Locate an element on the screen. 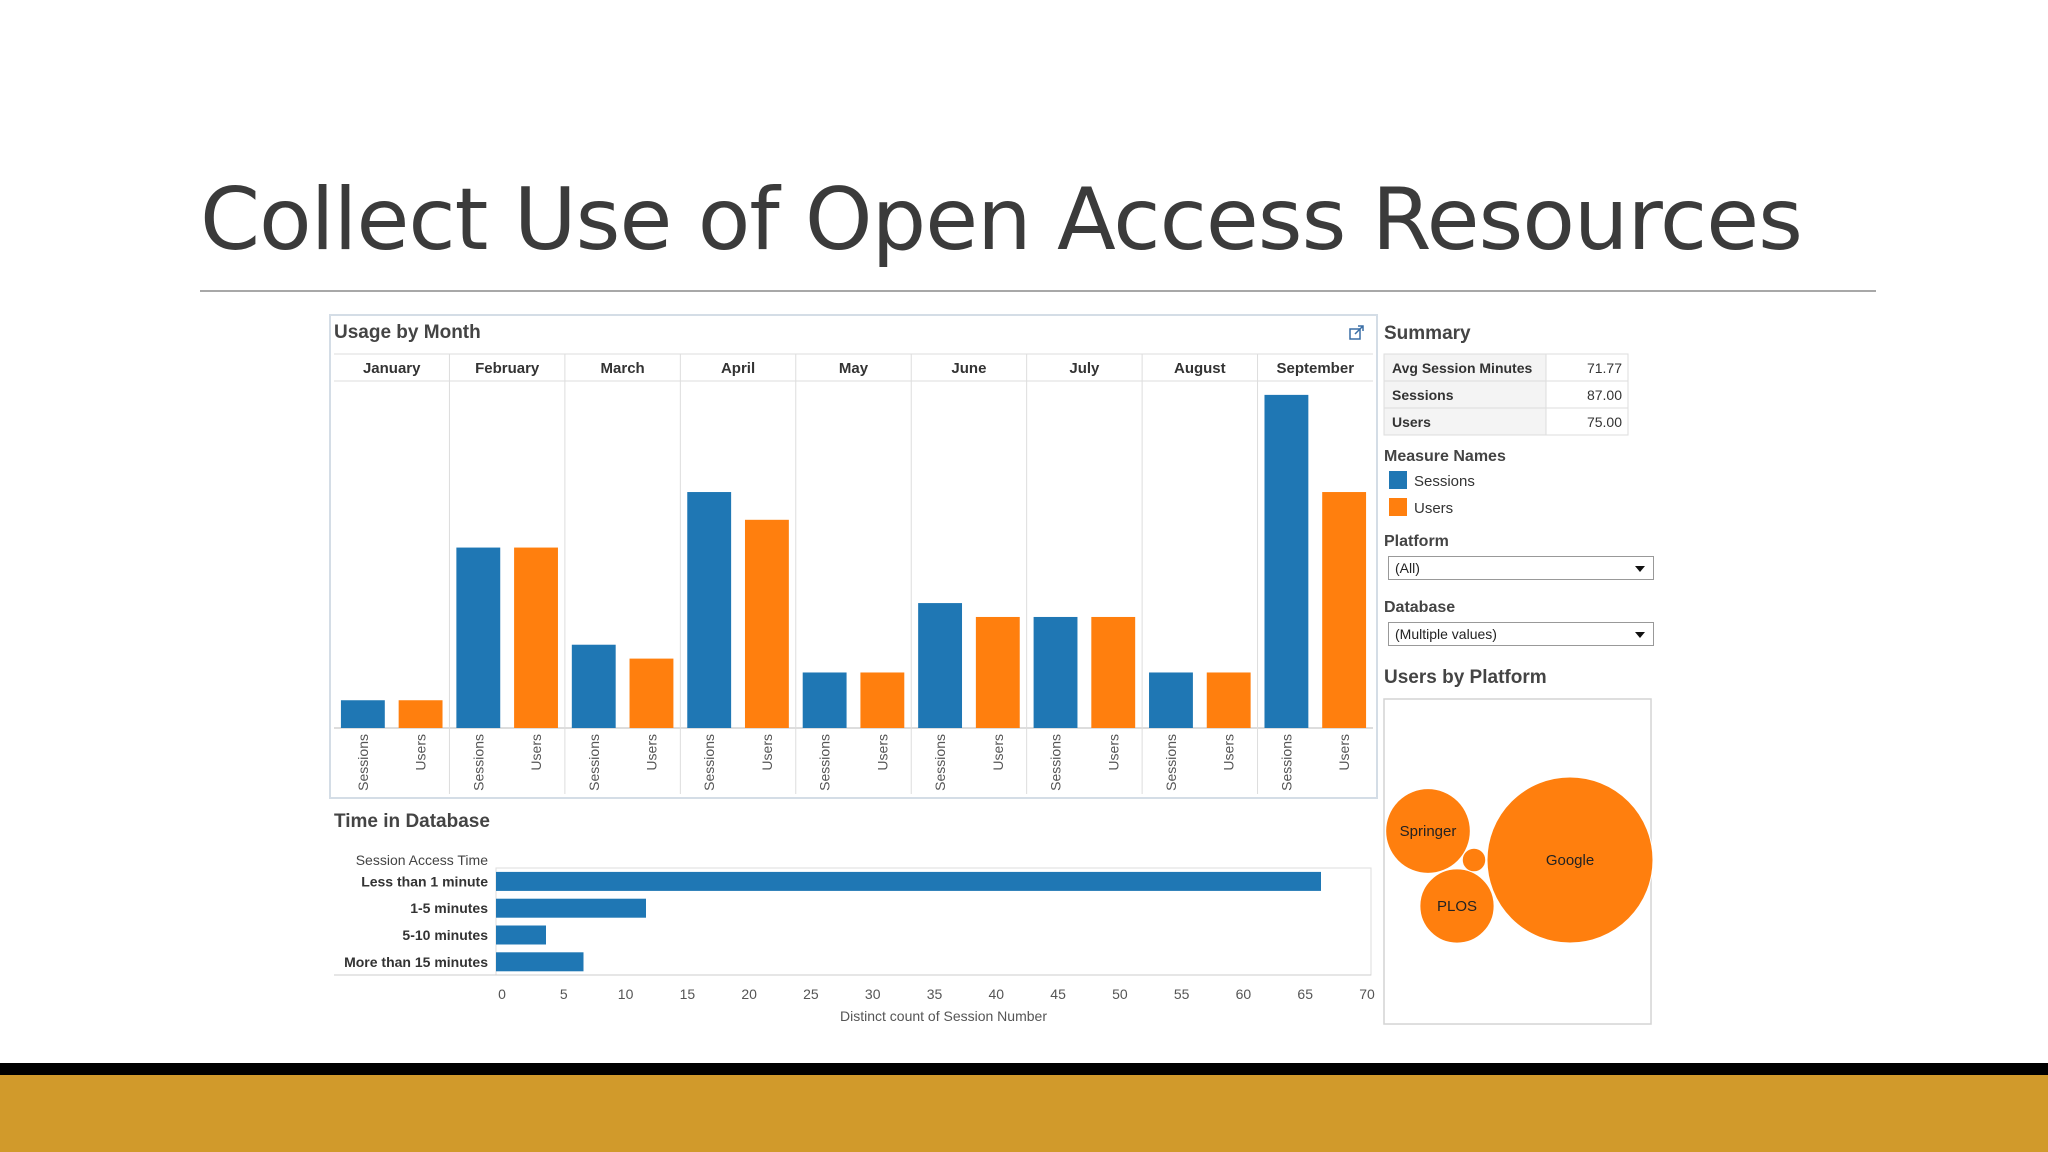 Image resolution: width=2048 pixels, height=1152 pixels. database-dropdown-value: (Multiple values) is located at coordinates (1446, 634).